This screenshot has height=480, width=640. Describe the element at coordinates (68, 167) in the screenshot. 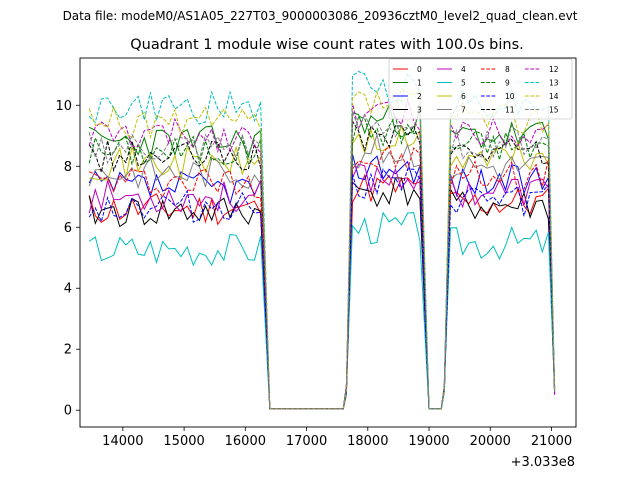

I see `y-tick-label: 8` at that location.